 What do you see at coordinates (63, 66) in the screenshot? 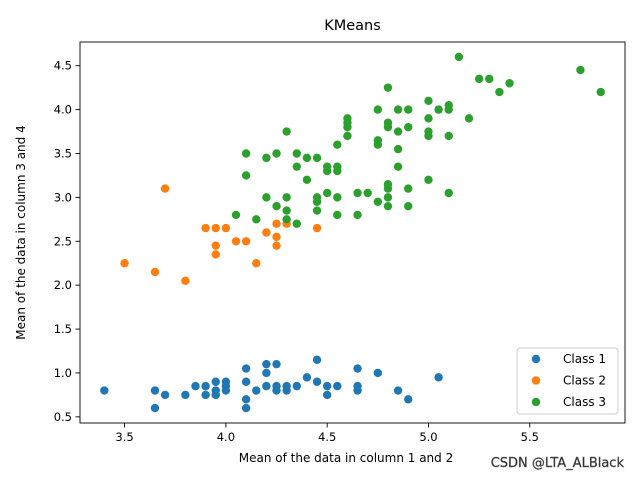
I see `y-tick-label: 4.5` at bounding box center [63, 66].